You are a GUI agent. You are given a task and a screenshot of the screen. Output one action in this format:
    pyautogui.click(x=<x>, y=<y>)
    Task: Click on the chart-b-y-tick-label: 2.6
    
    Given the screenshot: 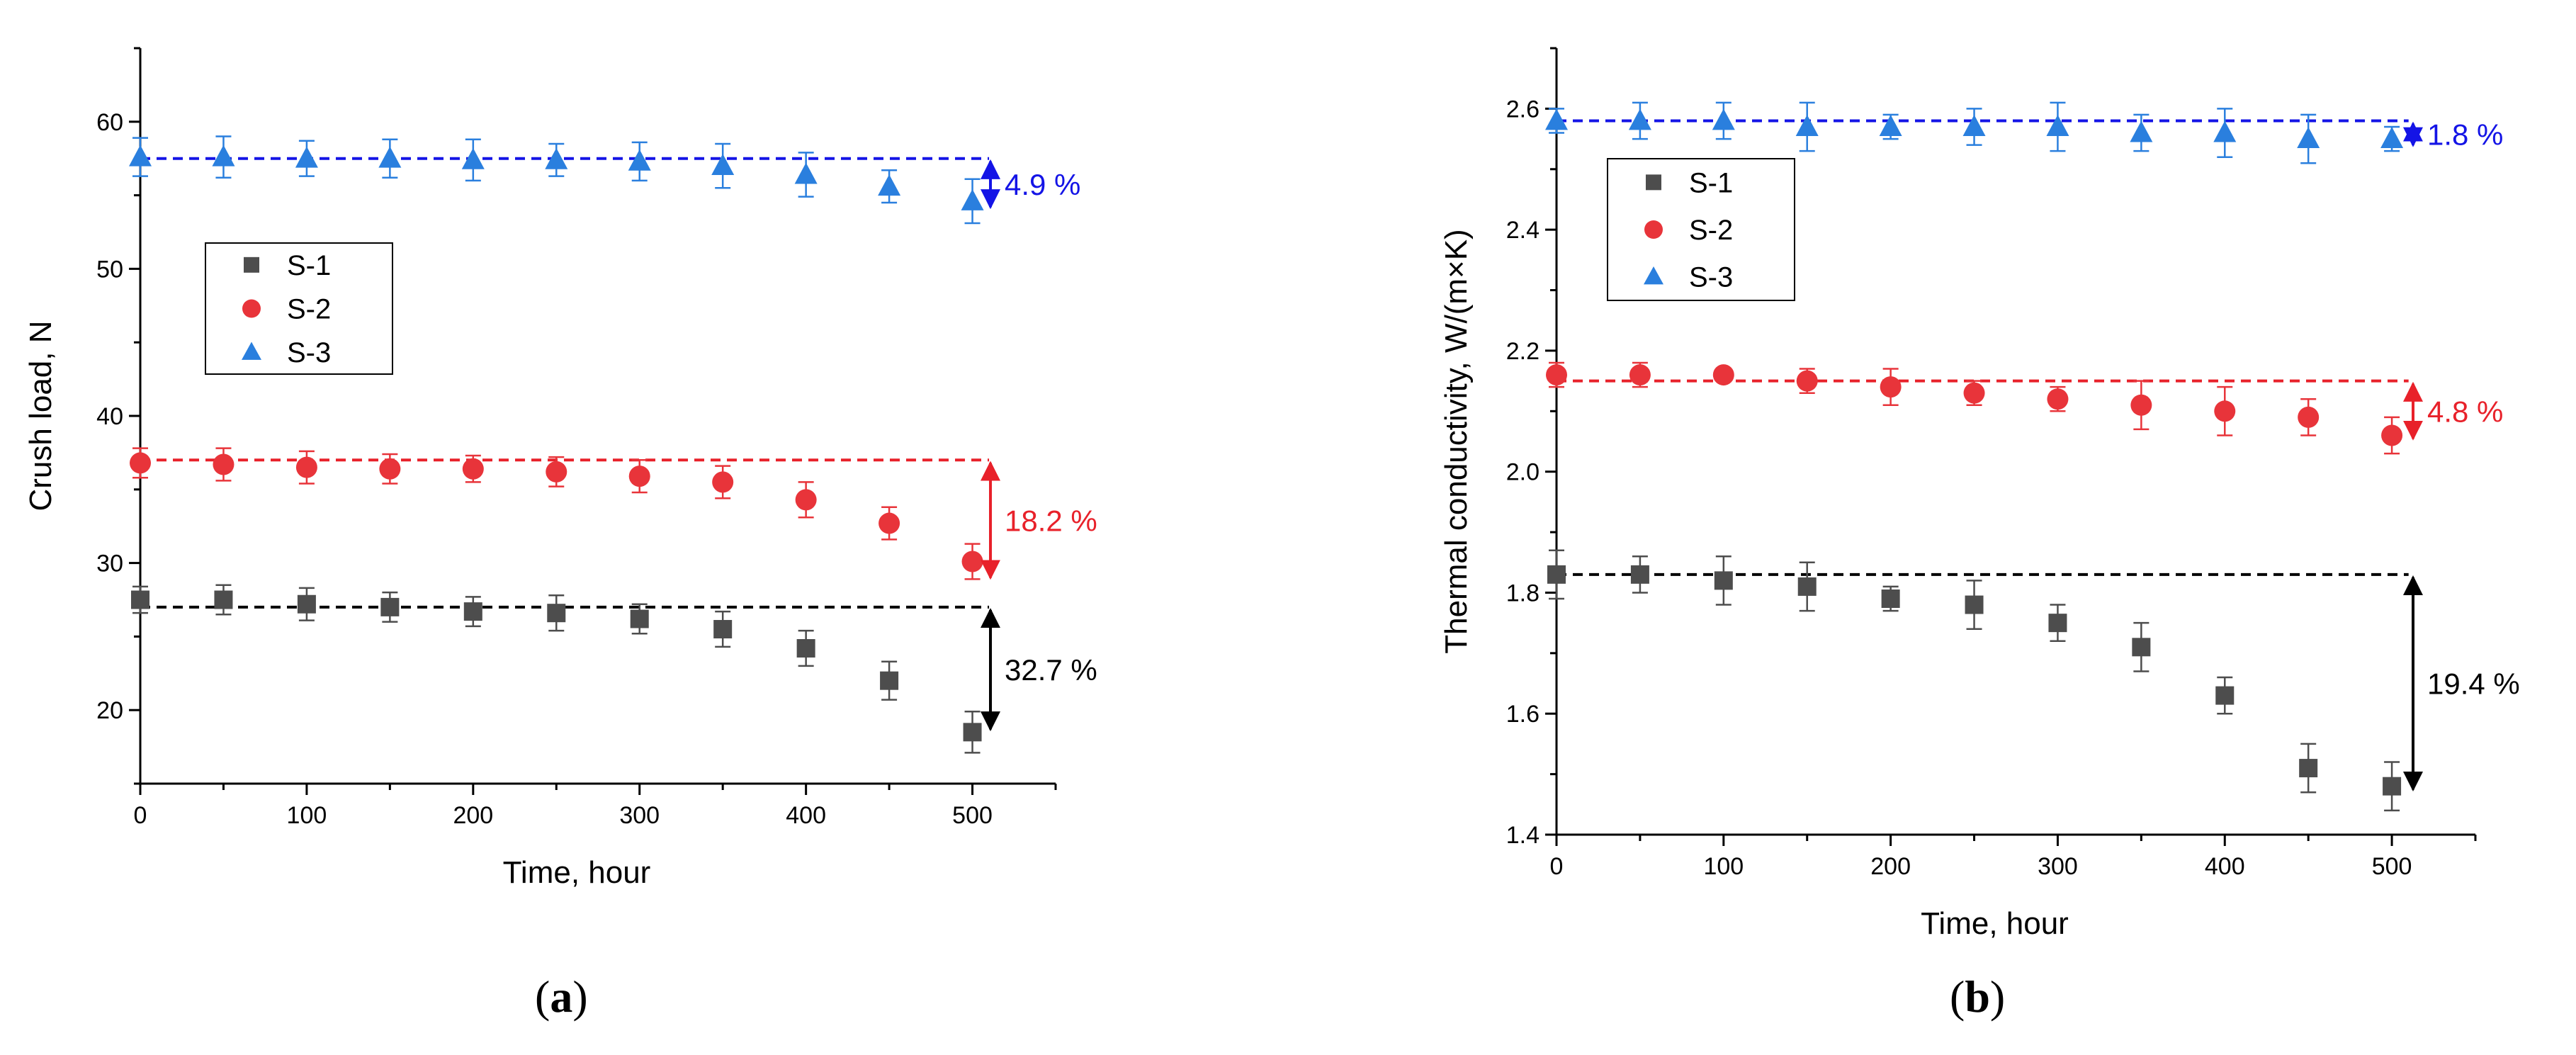 What is the action you would take?
    pyautogui.click(x=1523, y=109)
    